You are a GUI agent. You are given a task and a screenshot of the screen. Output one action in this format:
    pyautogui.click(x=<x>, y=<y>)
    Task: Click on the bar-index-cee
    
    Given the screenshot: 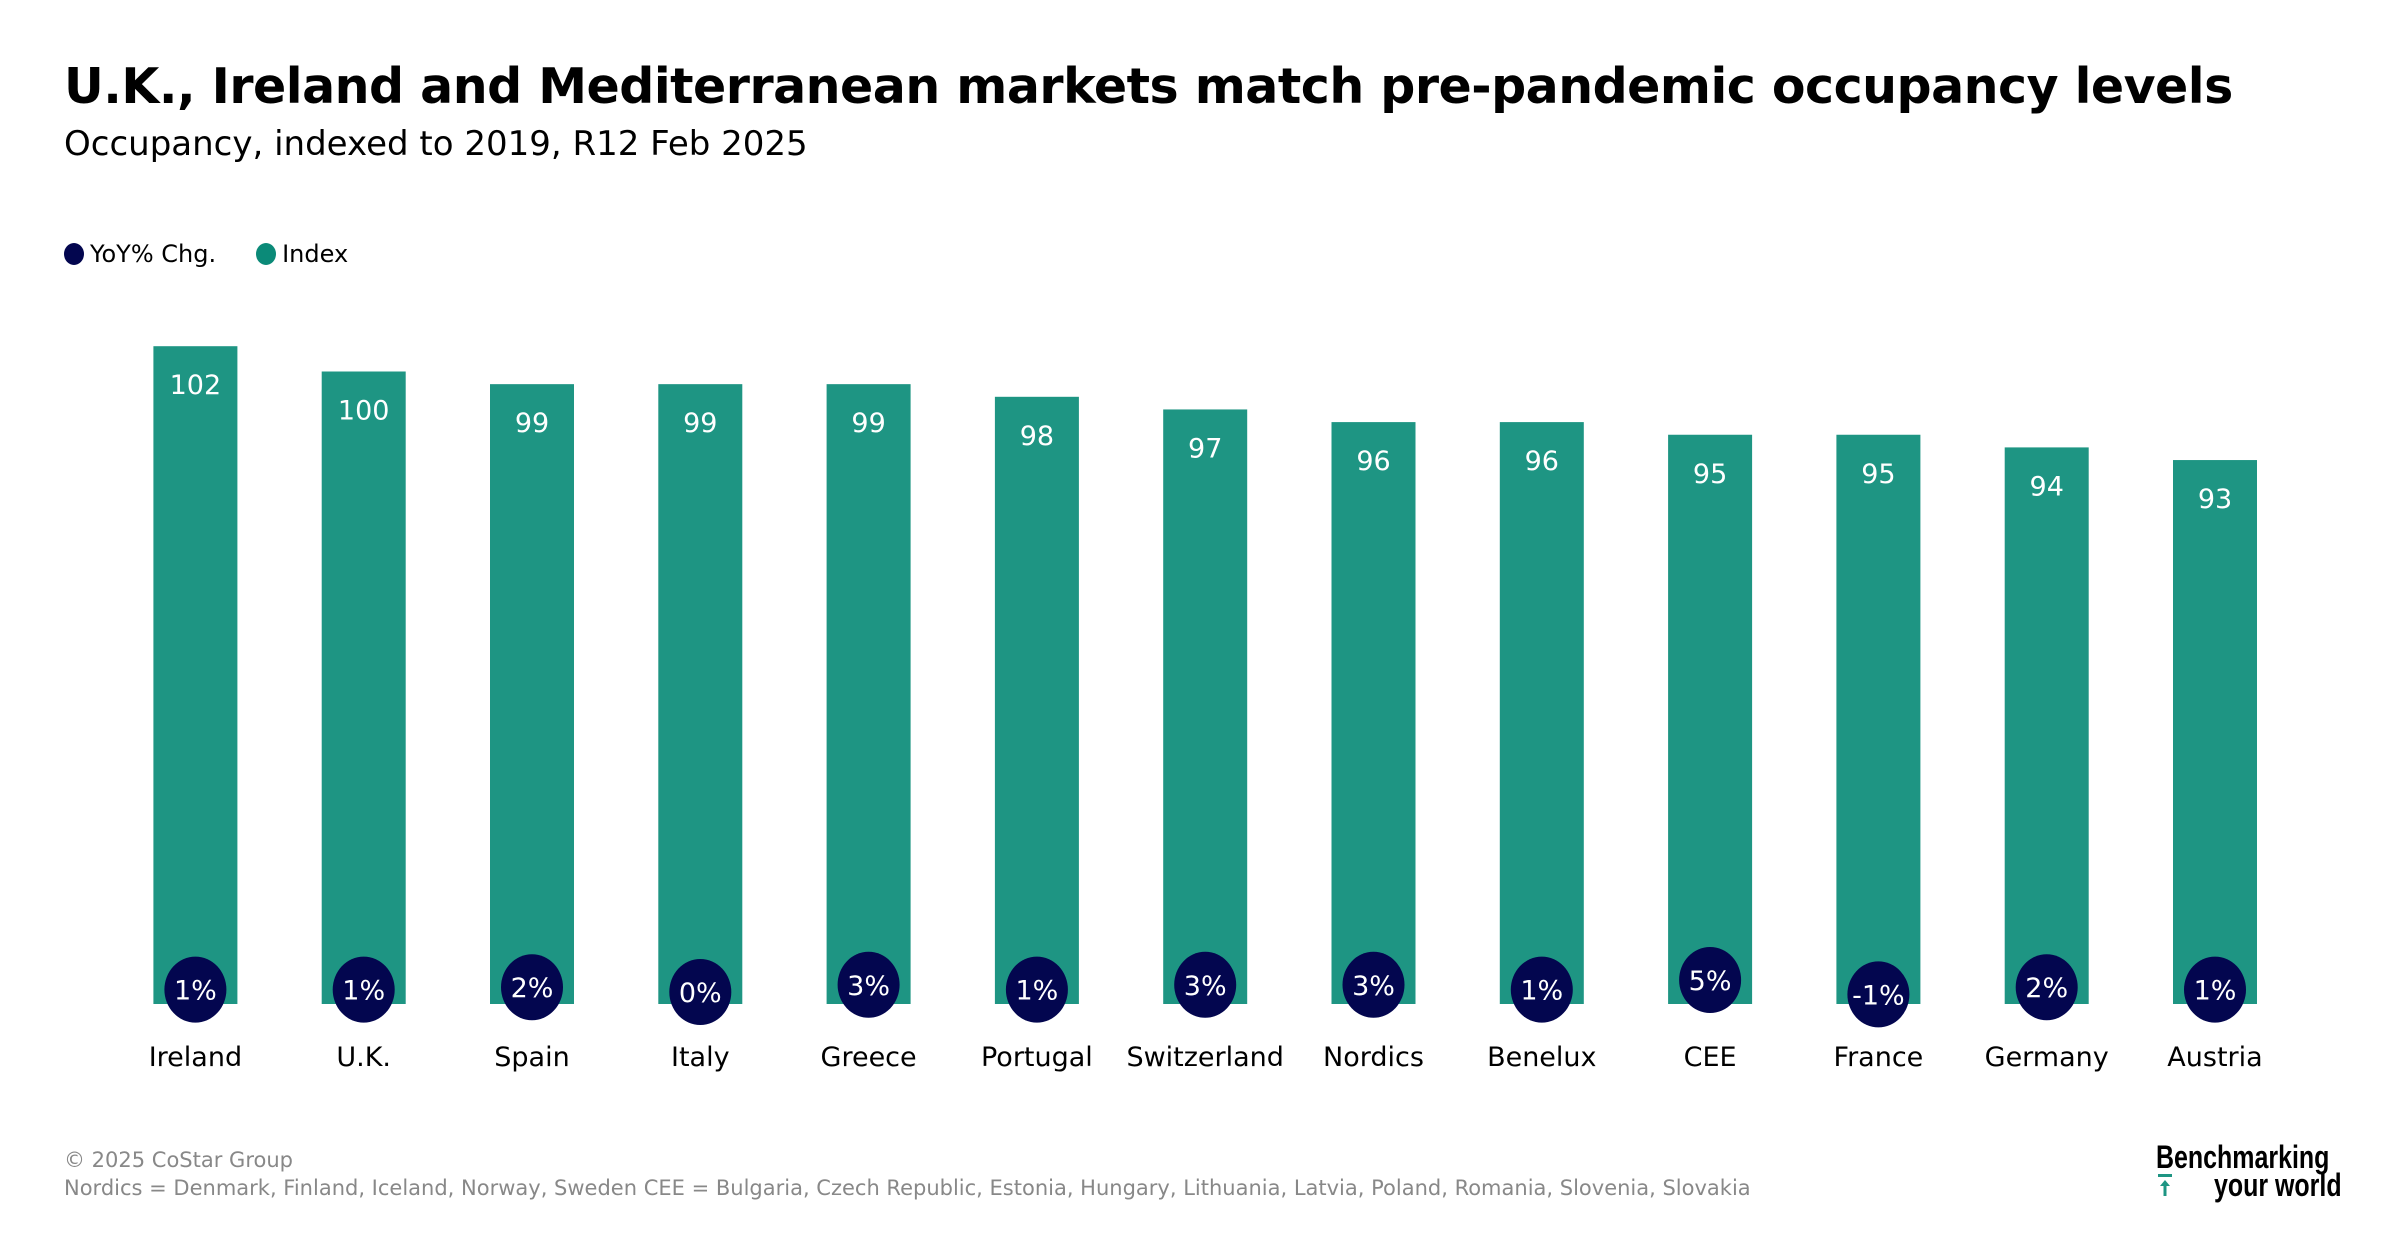 What is the action you would take?
    pyautogui.click(x=1710, y=719)
    